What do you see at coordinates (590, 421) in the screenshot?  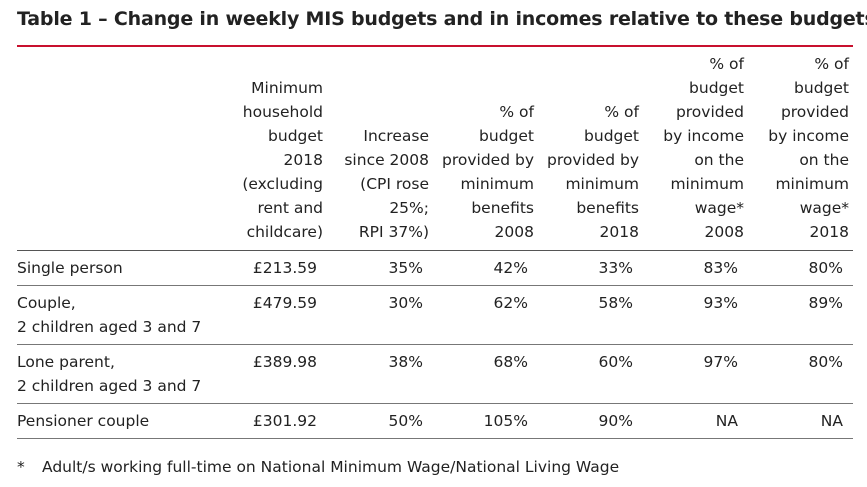 I see `cell-benefits-2018: 90%` at bounding box center [590, 421].